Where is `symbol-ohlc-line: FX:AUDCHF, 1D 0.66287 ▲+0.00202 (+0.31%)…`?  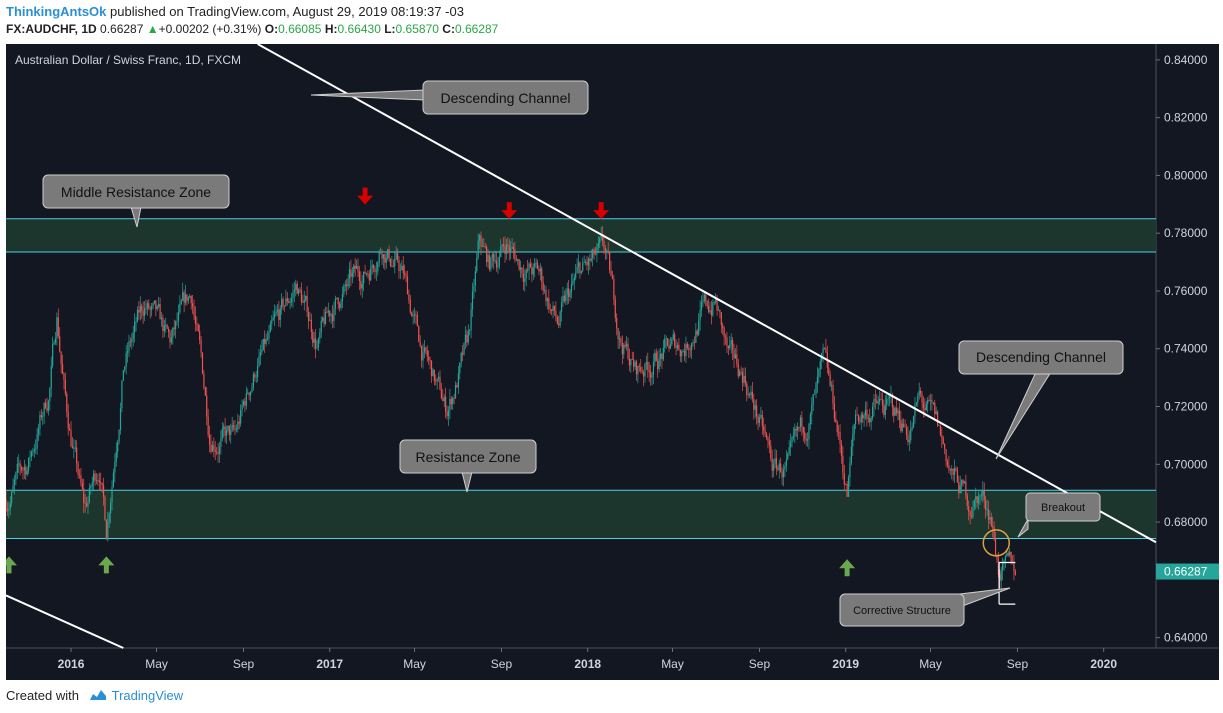 symbol-ohlc-line: FX:AUDCHF, 1D 0.66287 ▲+0.00202 (+0.31%)… is located at coordinates (252, 29).